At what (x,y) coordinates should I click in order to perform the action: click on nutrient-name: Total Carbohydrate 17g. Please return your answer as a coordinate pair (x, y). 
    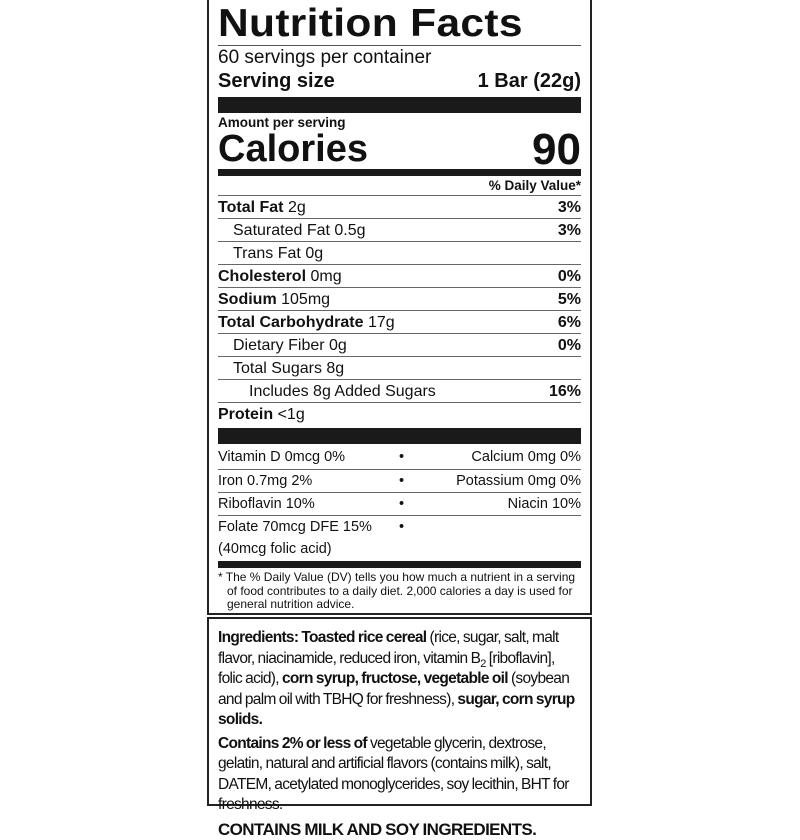
    Looking at the image, I should click on (306, 322).